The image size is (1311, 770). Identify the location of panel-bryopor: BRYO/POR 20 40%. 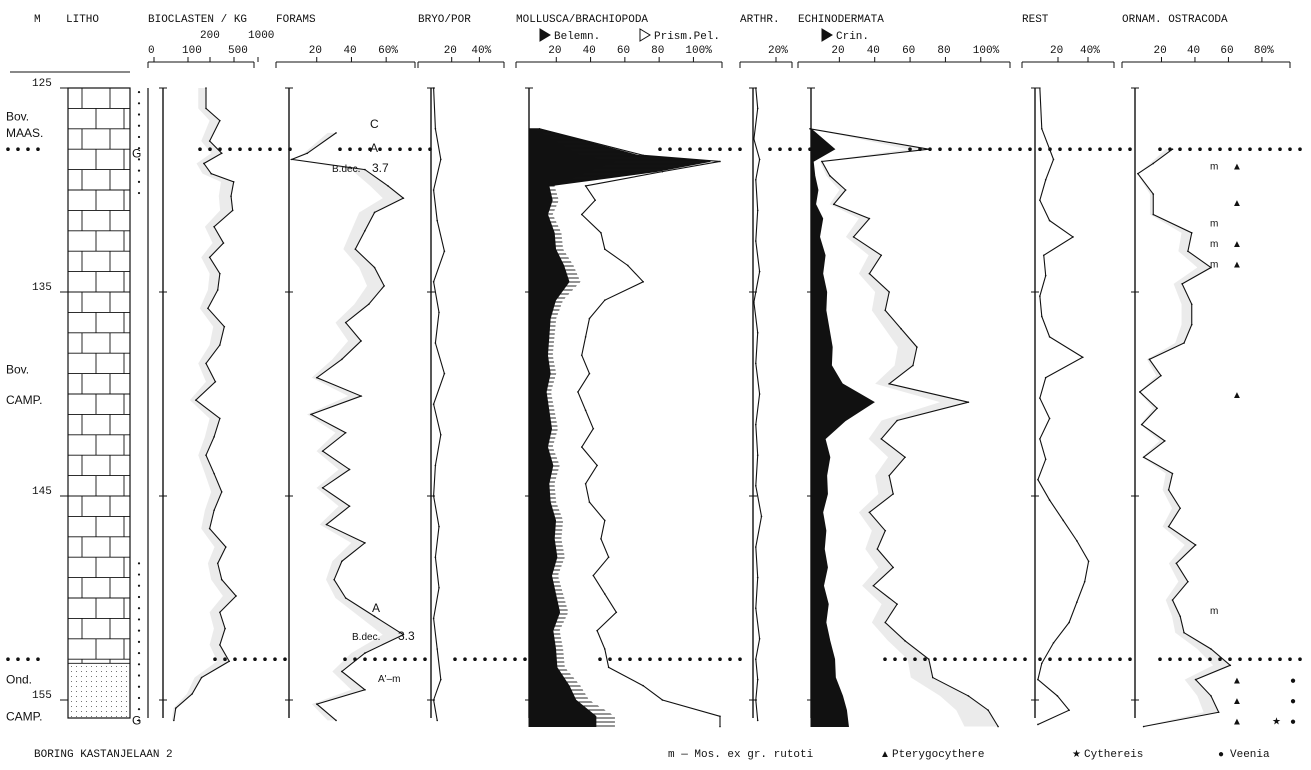
(461, 368).